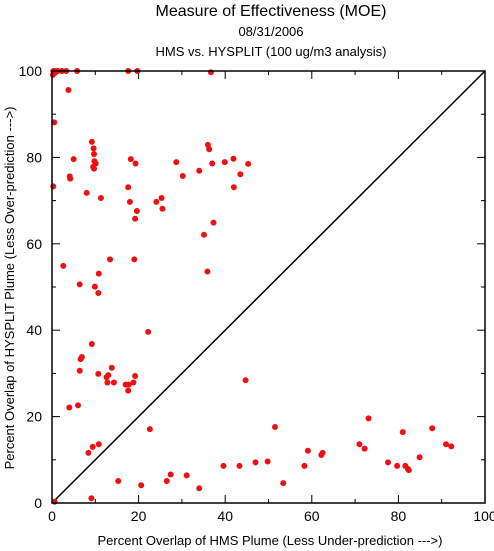  Describe the element at coordinates (34, 330) in the screenshot. I see `y-tick-label: 40` at that location.